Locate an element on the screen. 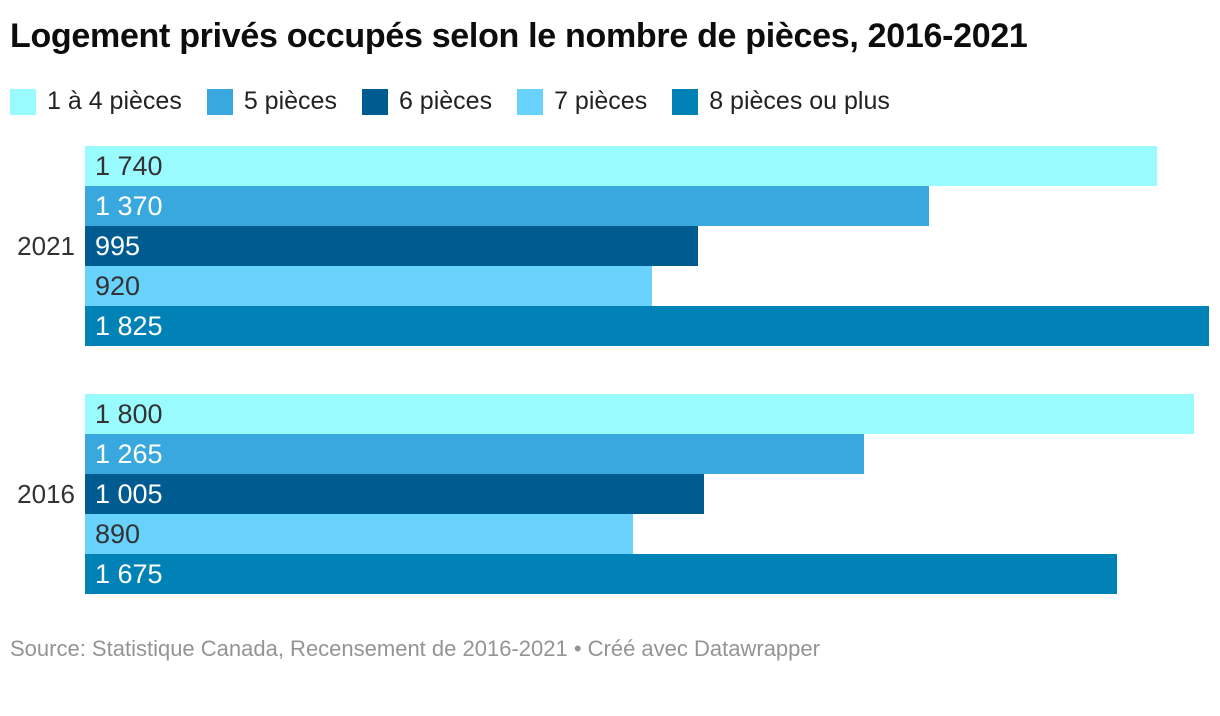 The width and height of the screenshot is (1220, 716). bar-value-label: 1 005 is located at coordinates (129, 493).